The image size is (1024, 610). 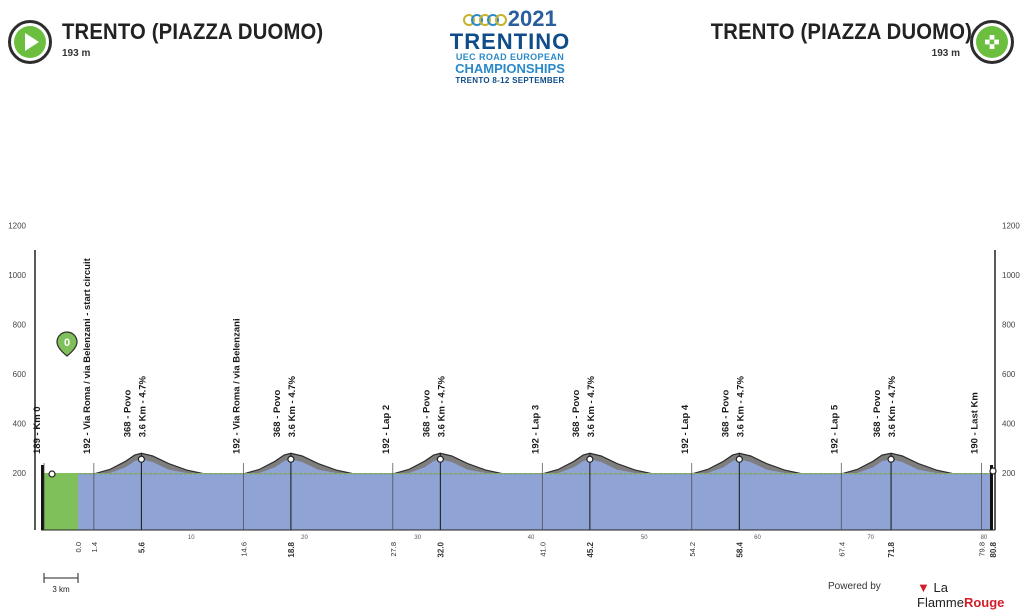 What do you see at coordinates (510, 68) in the screenshot?
I see `logo-championships: CHAMPIONSHIPS` at bounding box center [510, 68].